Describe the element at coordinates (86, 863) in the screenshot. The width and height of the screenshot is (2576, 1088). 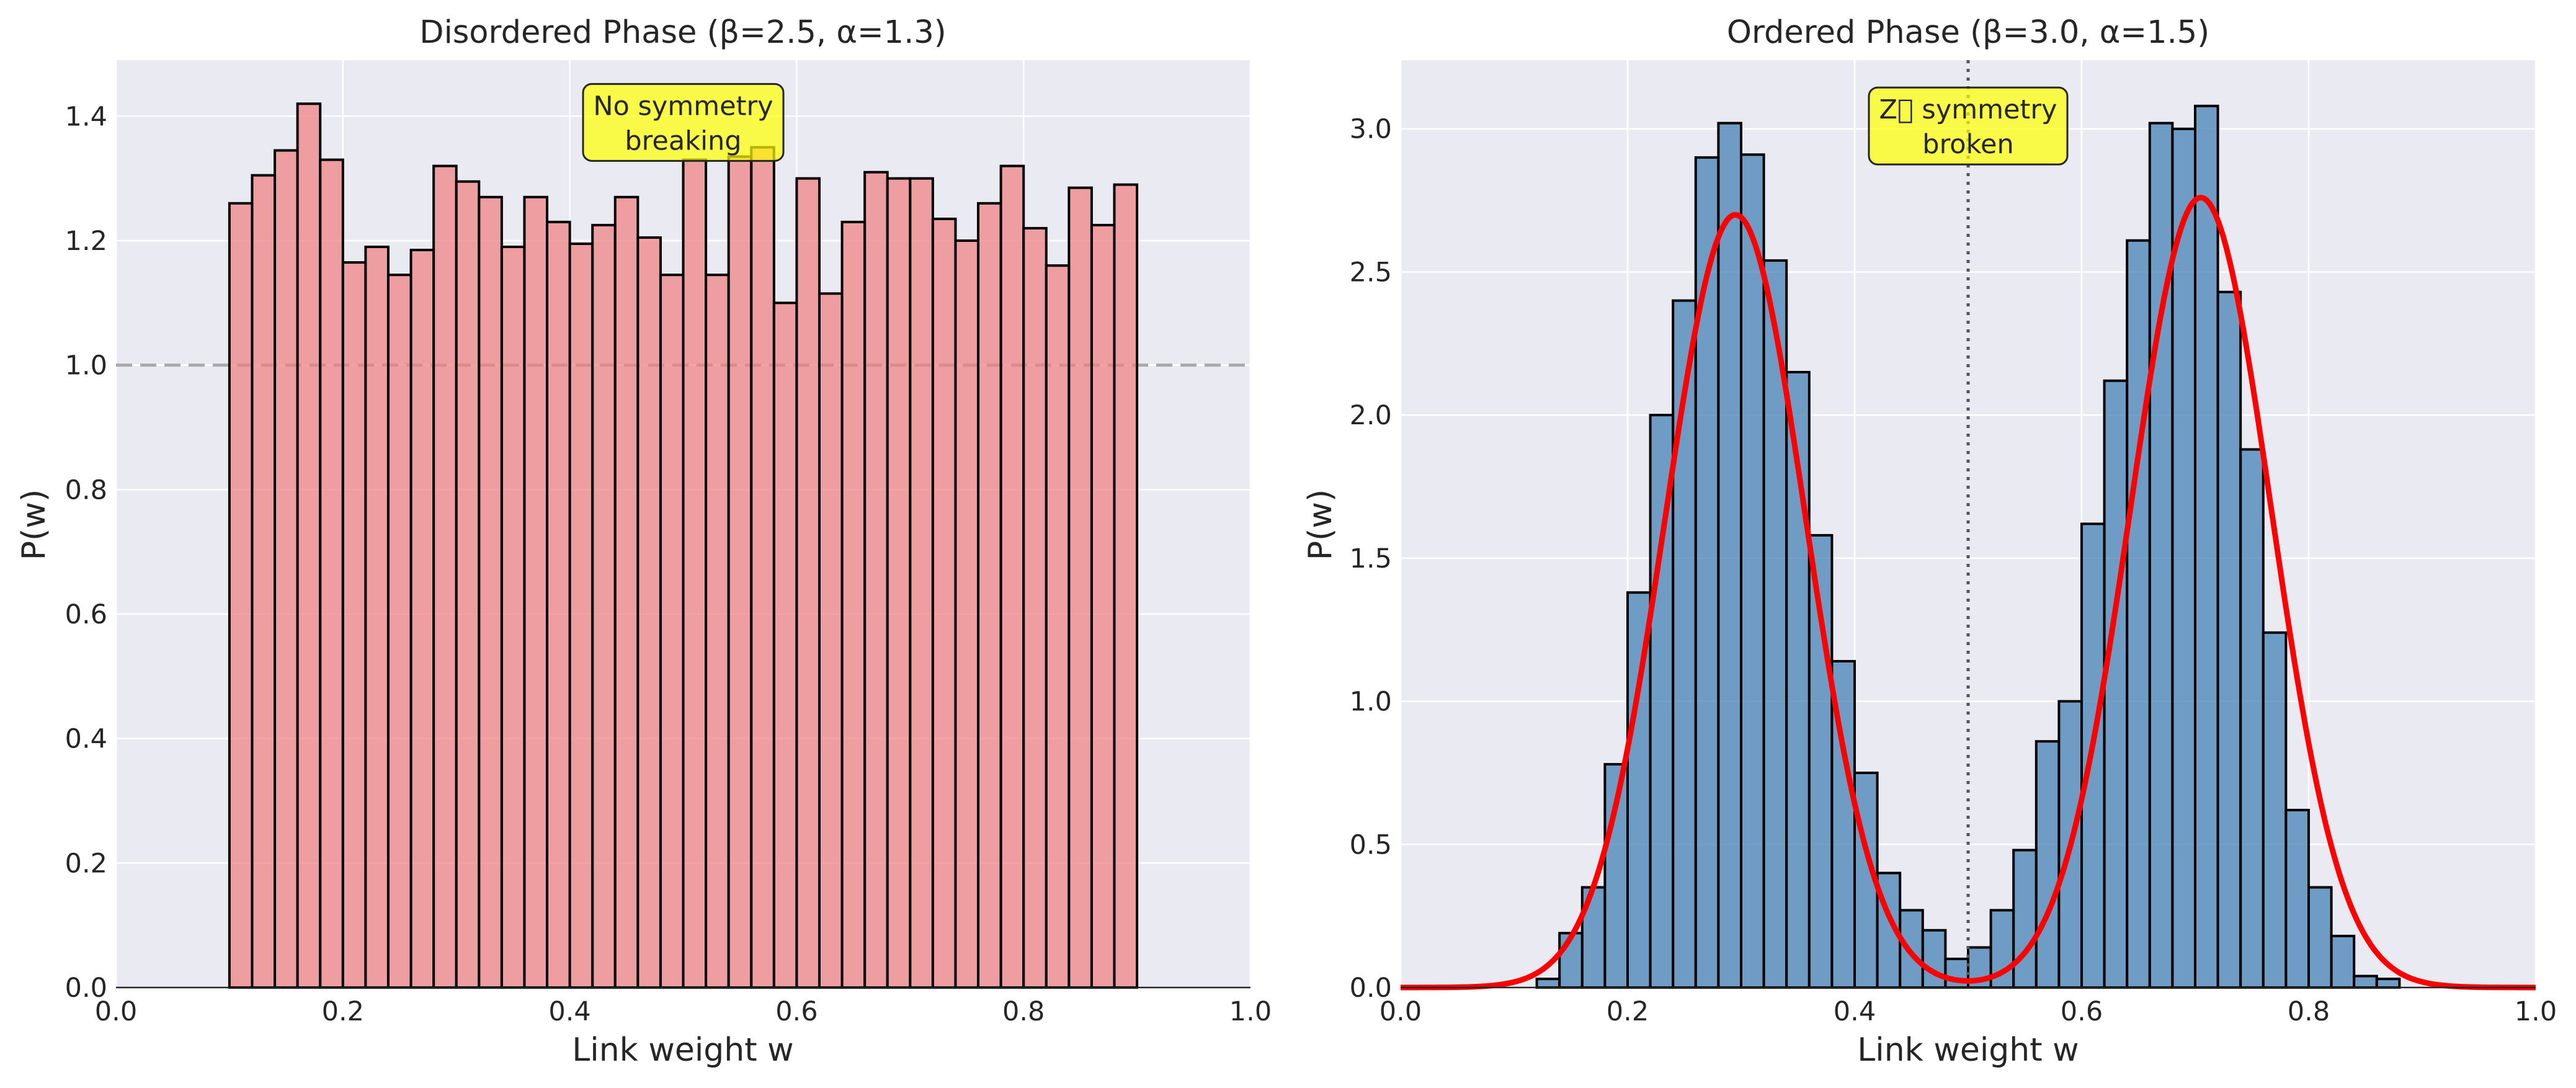
I see `y-tick-label: 0.2` at that location.